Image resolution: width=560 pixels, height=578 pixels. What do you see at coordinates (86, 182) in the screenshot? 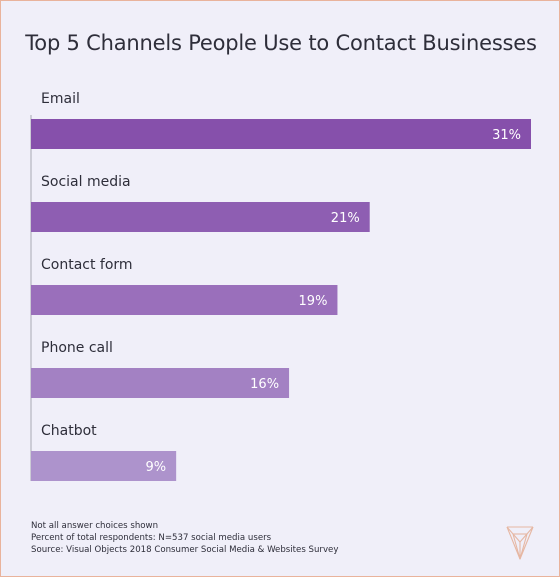
I see `category-label: Social media` at bounding box center [86, 182].